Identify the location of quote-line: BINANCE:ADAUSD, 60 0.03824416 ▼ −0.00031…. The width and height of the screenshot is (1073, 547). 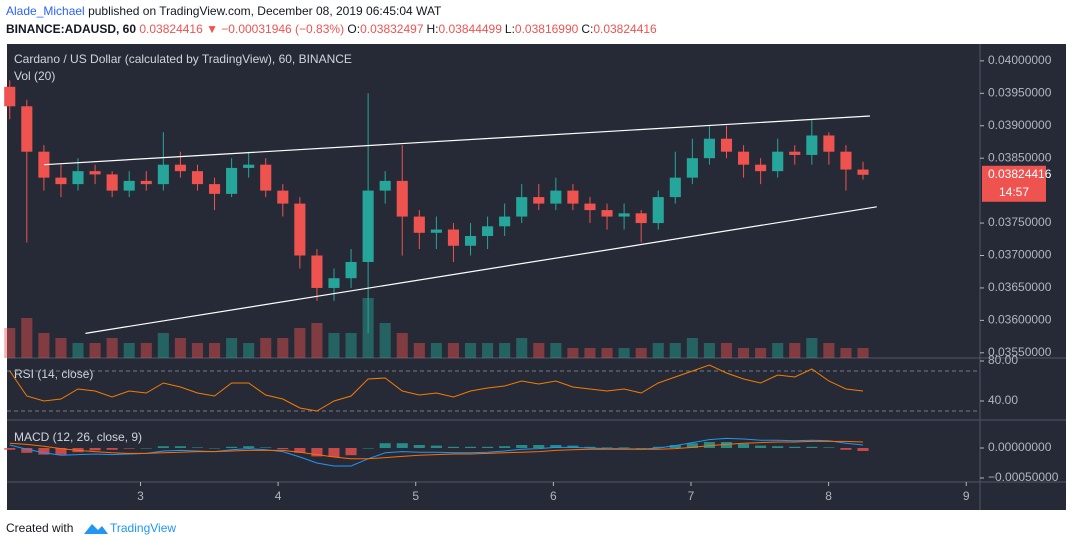
(333, 29).